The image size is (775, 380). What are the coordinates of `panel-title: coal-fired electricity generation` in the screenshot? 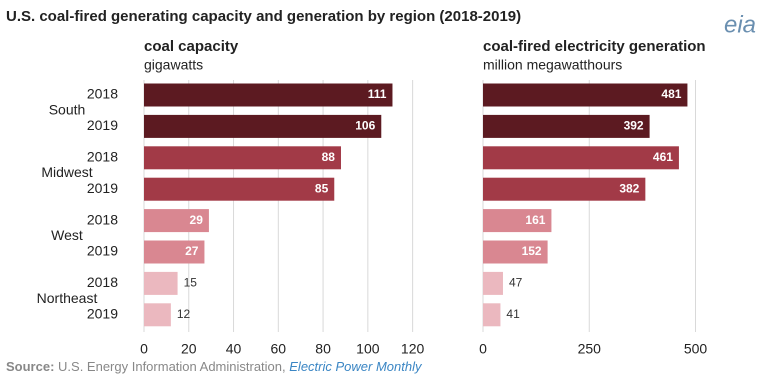 It's located at (594, 46).